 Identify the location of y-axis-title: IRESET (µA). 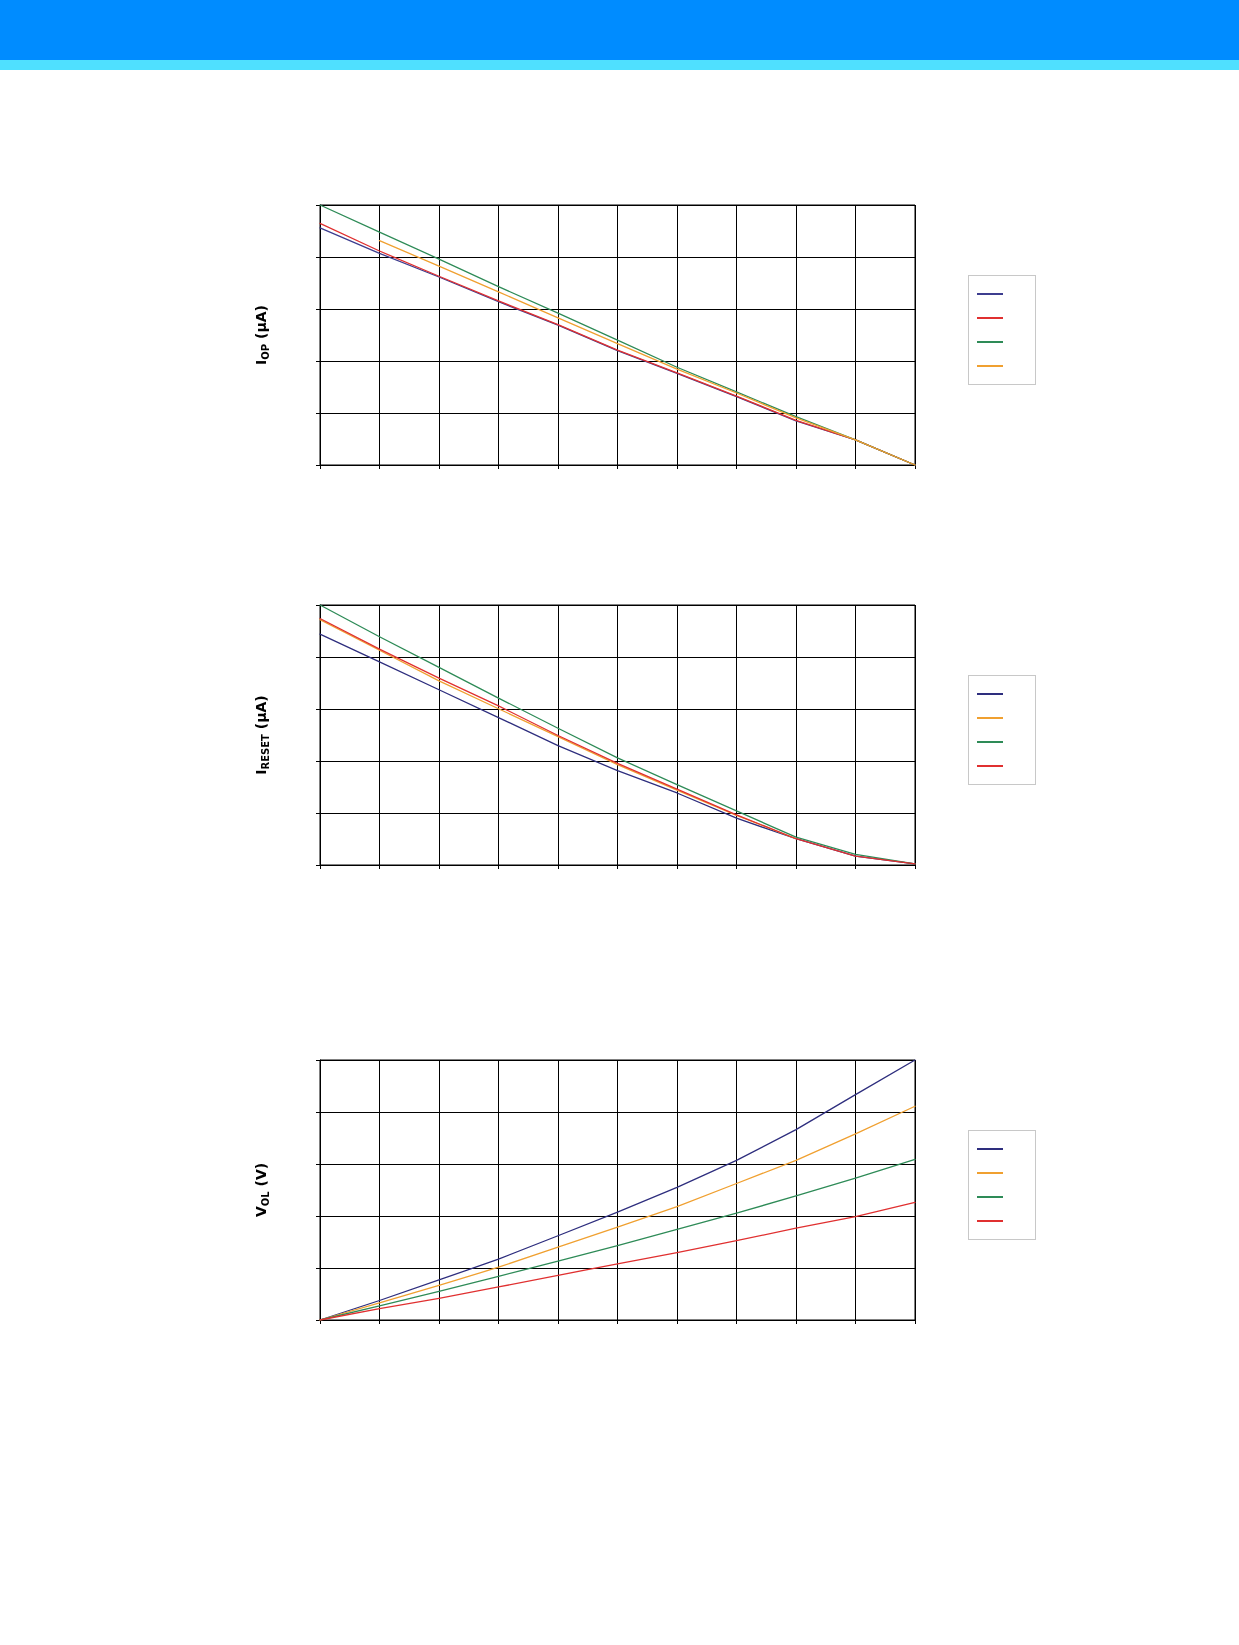
(262, 735).